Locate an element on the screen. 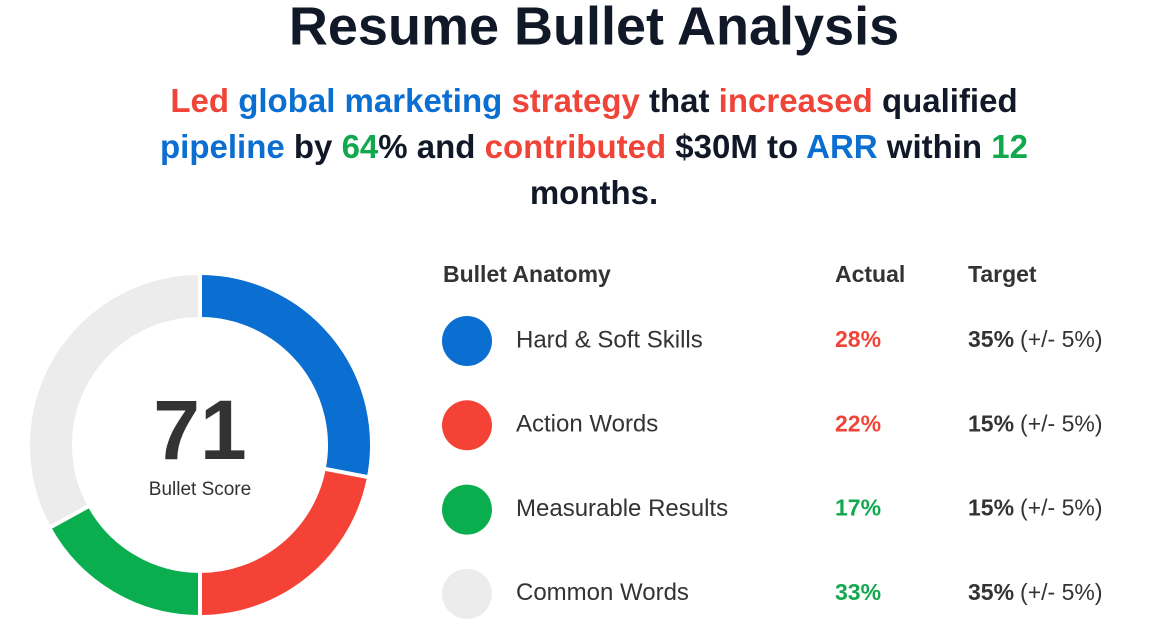 Image resolution: width=1168 pixels, height=625 pixels. bullet-segment: qualified is located at coordinates (950, 100).